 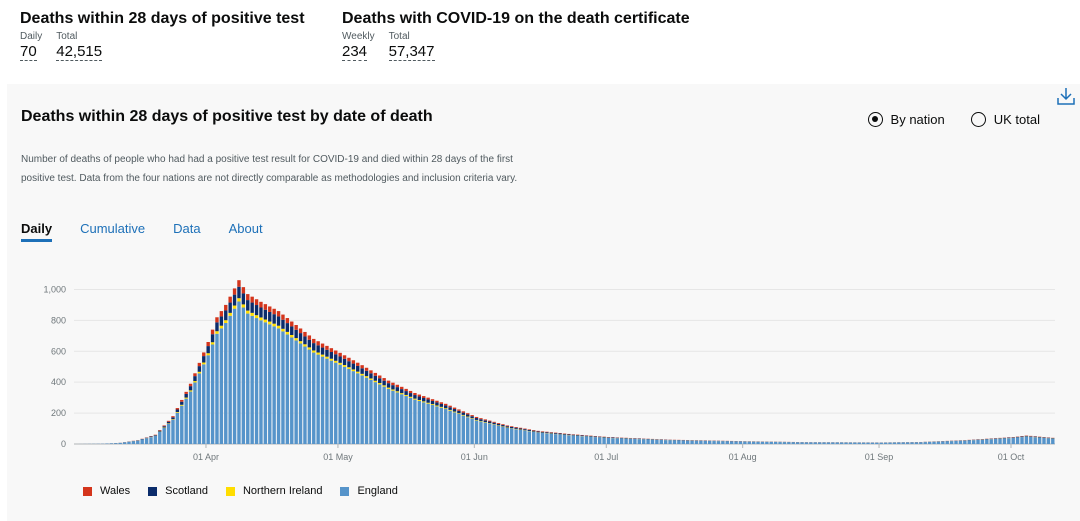 What do you see at coordinates (187, 228) in the screenshot?
I see `tab-data: Data` at bounding box center [187, 228].